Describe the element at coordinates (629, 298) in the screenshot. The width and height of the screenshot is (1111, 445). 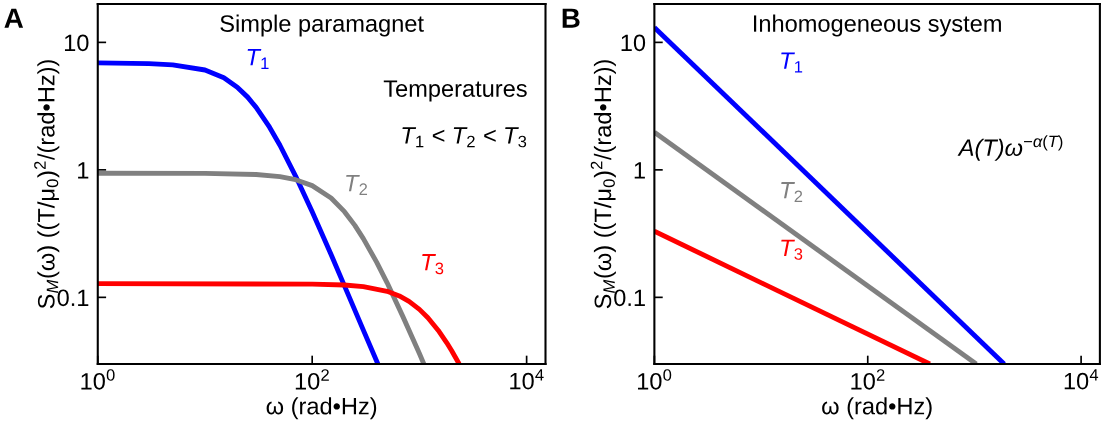
I see `y-tick-label: 0.1` at that location.